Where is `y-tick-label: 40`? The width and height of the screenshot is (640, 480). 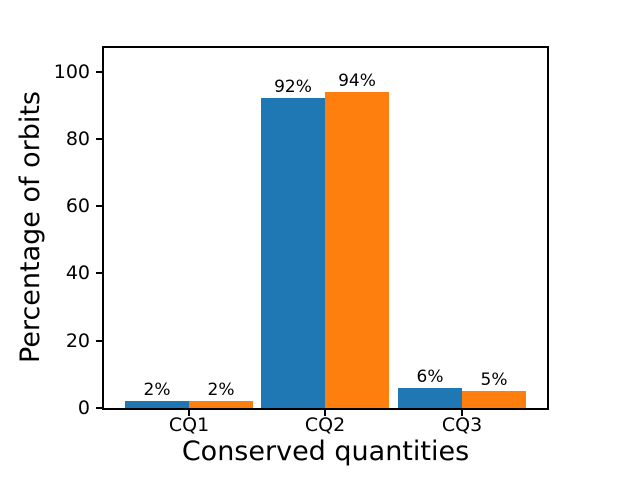 y-tick-label: 40 is located at coordinates (77, 273).